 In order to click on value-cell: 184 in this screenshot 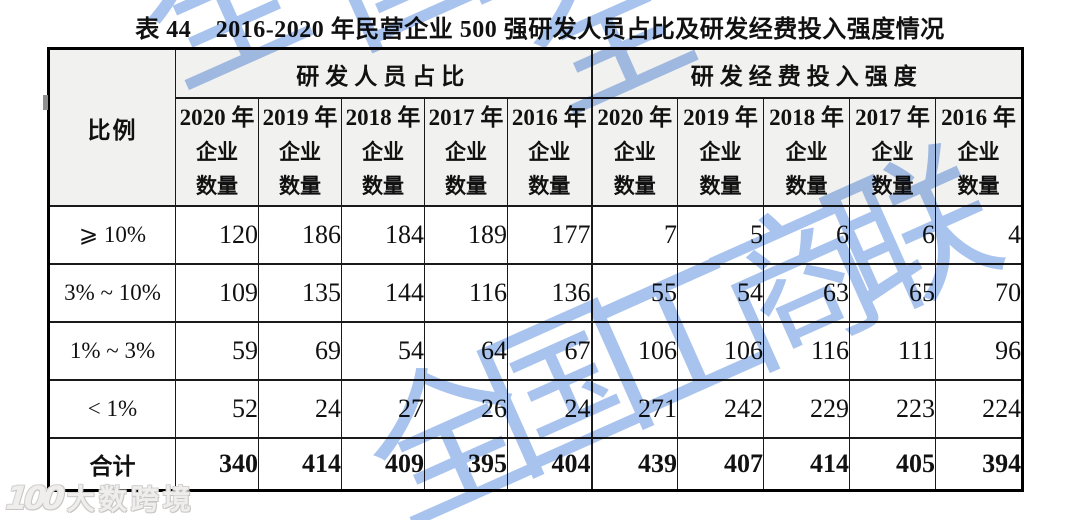, I will do `click(383, 235)`.